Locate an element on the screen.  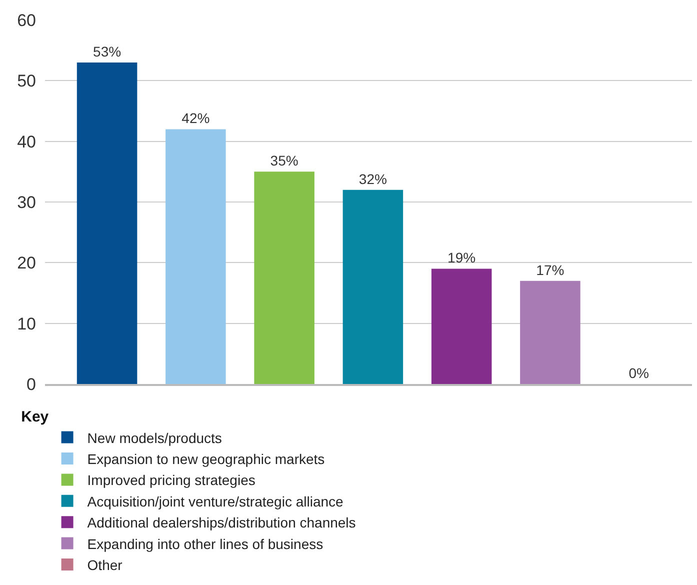
y-tick-label: 50 is located at coordinates (26, 81).